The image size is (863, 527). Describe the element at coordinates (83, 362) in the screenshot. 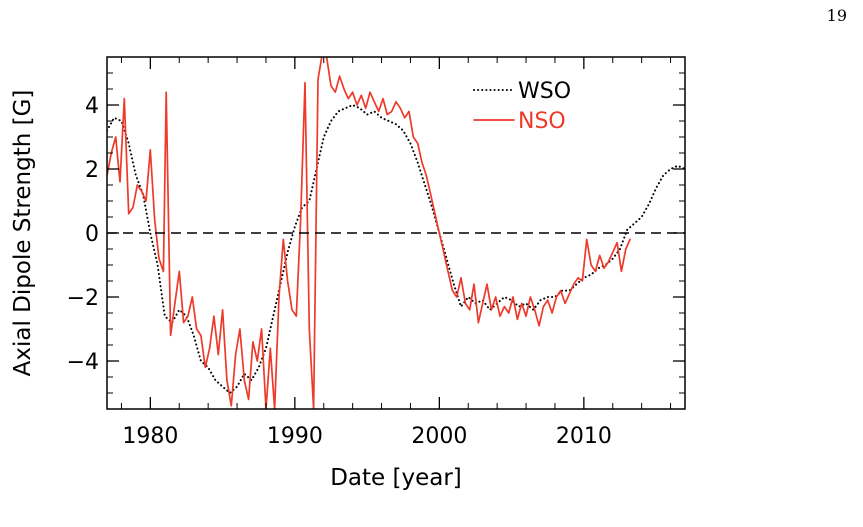

I see `y-tick-label: −4` at that location.